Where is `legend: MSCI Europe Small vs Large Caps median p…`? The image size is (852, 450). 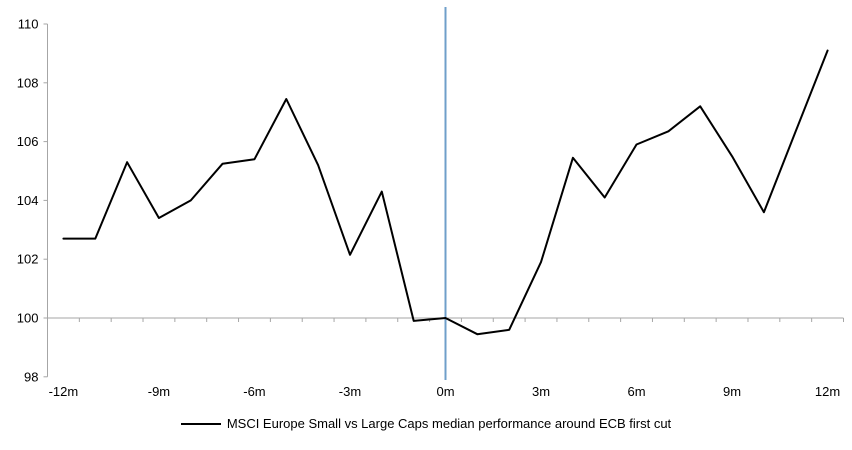 legend: MSCI Europe Small vs Large Caps median p… is located at coordinates (426, 423).